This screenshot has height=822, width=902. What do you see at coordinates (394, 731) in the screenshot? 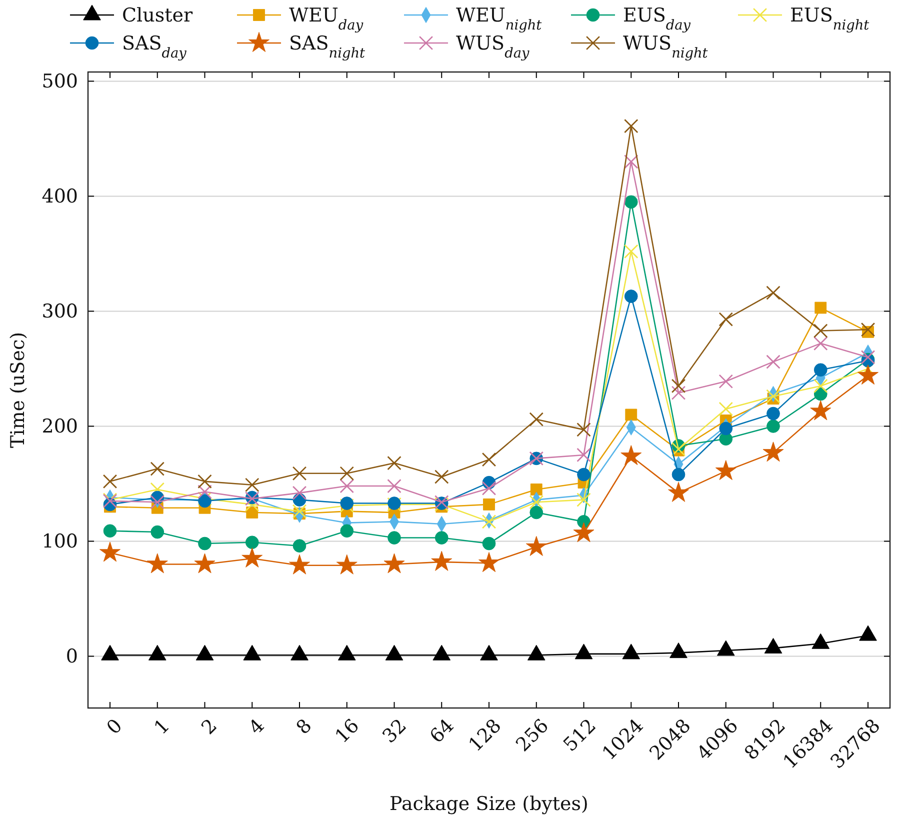
I see `x-tick-label: 32` at bounding box center [394, 731].